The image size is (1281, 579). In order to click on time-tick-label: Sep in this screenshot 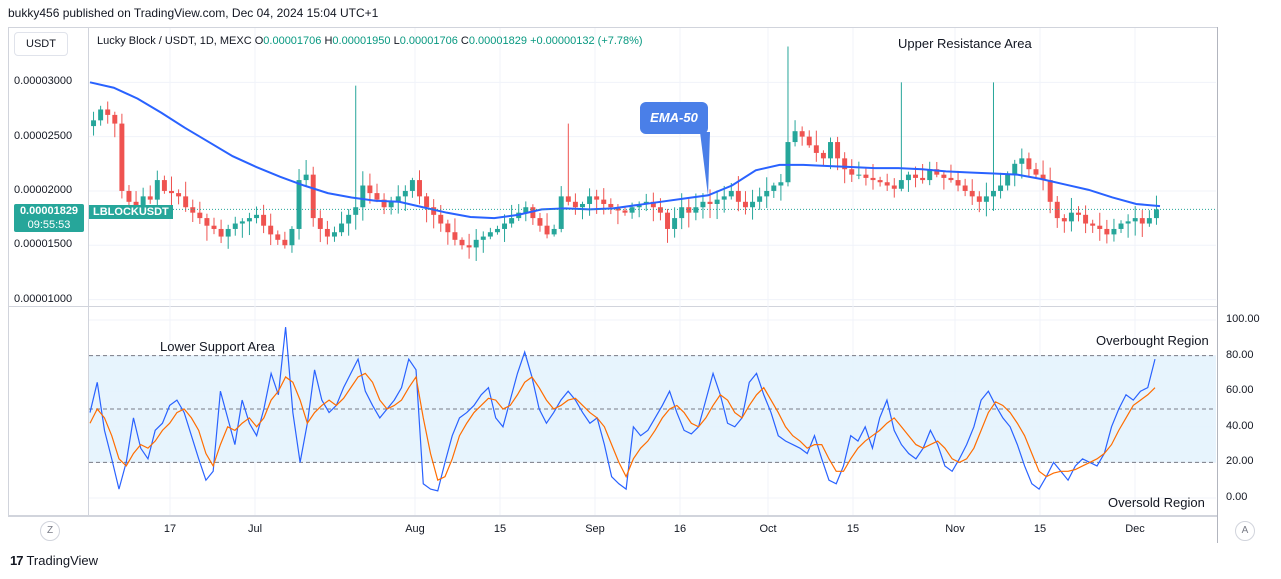, I will do `click(595, 529)`.